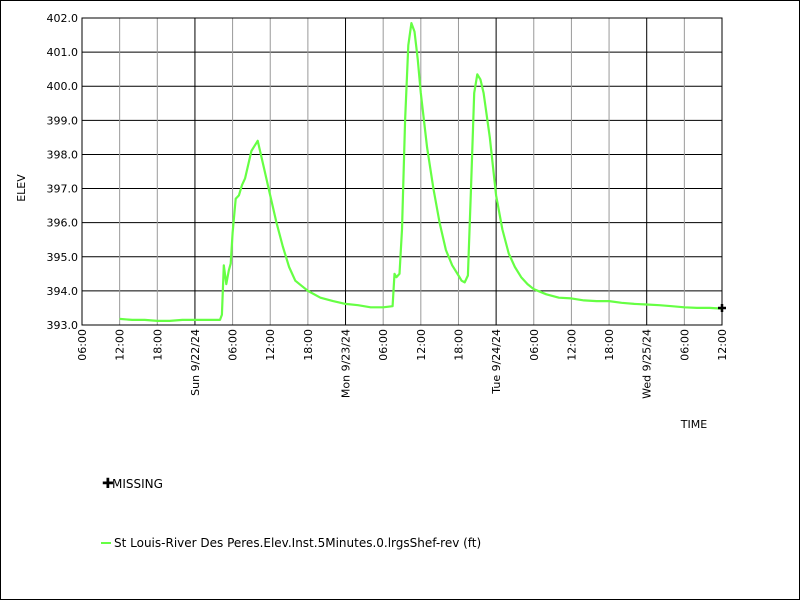  Describe the element at coordinates (63, 18) in the screenshot. I see `y-tick-label: 402.0` at that location.